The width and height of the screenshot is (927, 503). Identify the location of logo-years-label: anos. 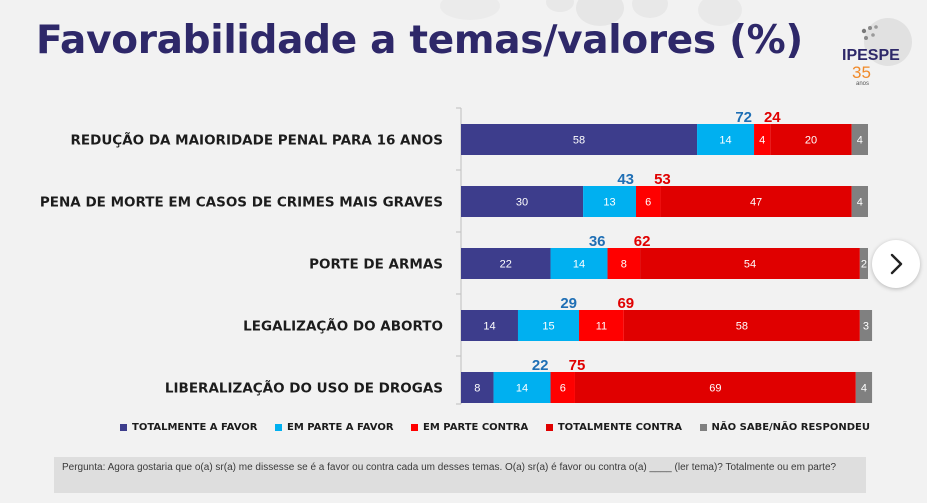
(862, 84).